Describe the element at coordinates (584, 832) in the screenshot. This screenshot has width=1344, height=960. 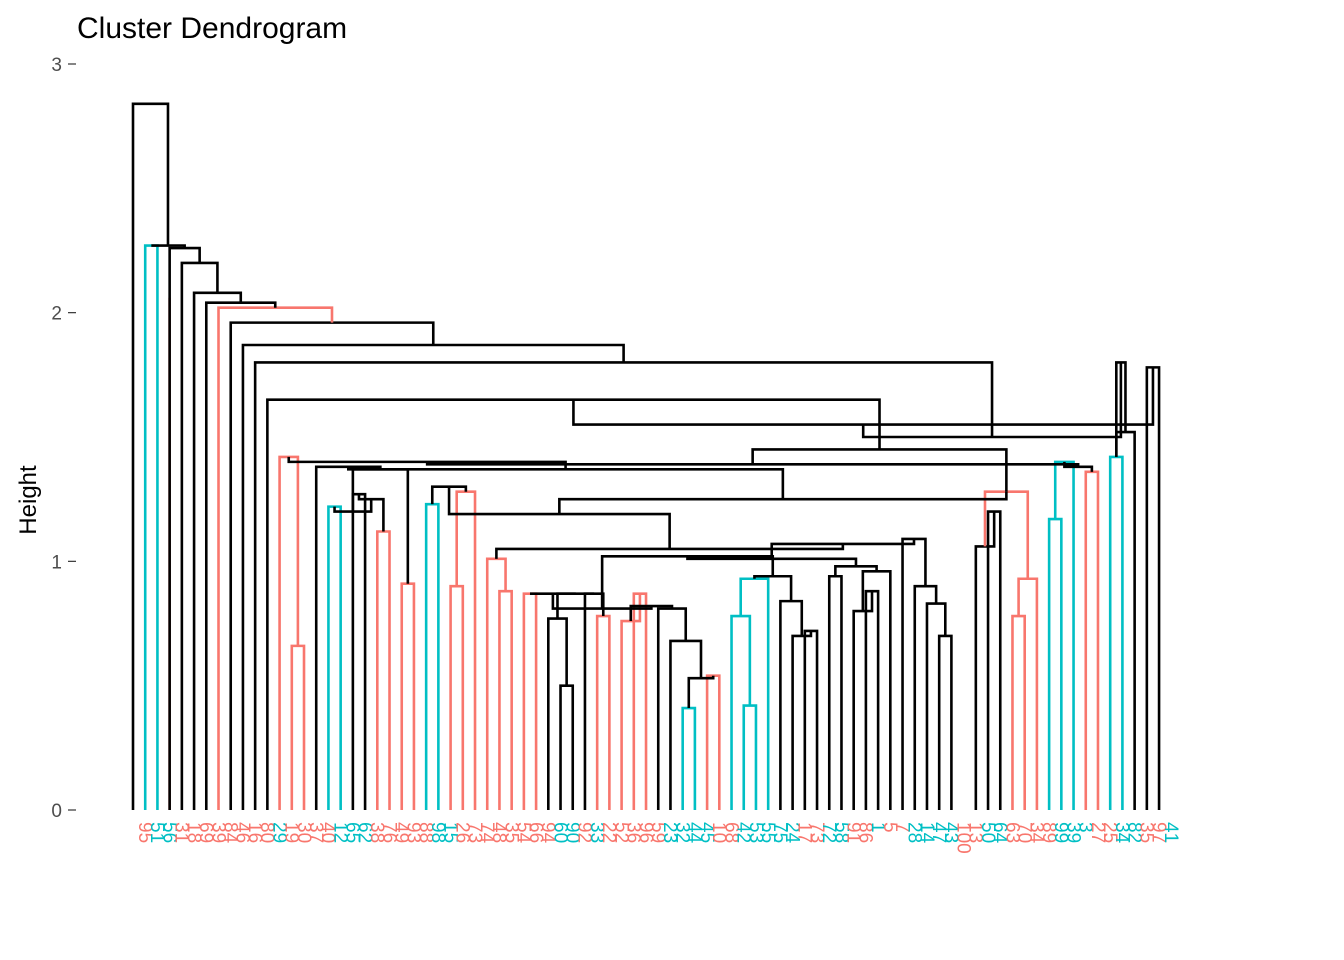
I see `leaf-label: 92` at that location.